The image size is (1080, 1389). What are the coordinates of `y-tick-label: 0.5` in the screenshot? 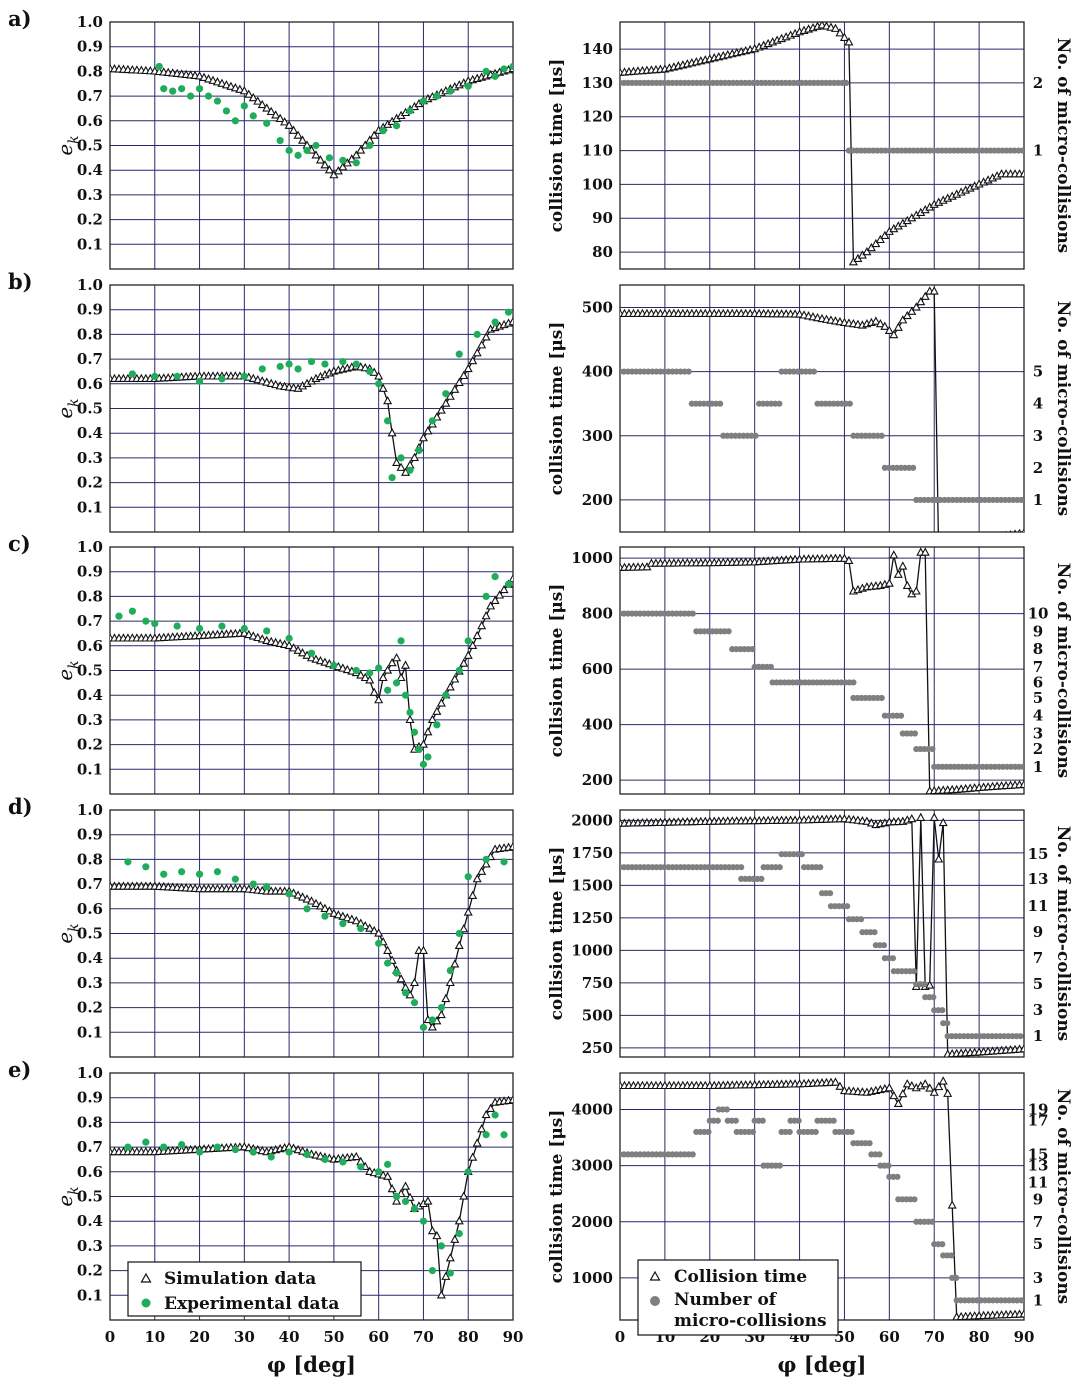 It's located at (90, 1197).